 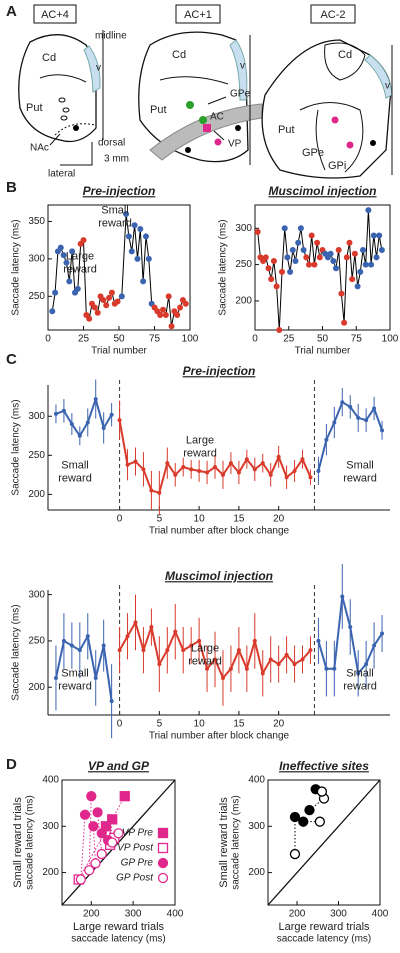 I want to click on x-axis-label: saccade latency (ms), so click(x=324, y=939).